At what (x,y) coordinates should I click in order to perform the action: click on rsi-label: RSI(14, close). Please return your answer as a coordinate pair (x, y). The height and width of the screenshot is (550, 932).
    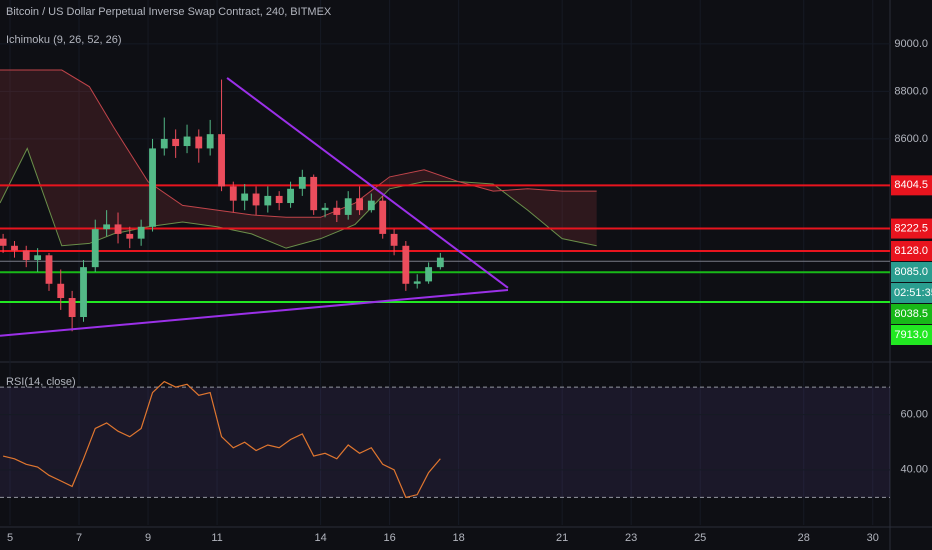
    Looking at the image, I should click on (41, 382).